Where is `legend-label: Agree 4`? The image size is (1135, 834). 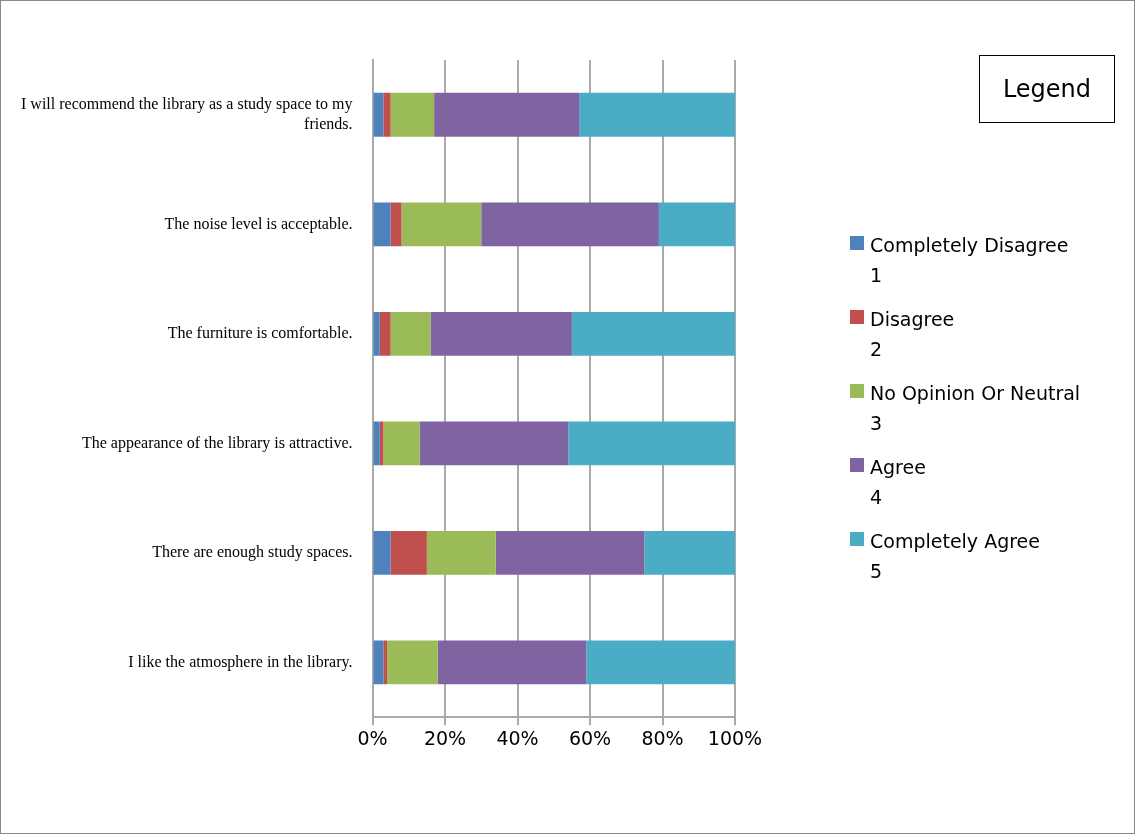 legend-label: Agree 4 is located at coordinates (898, 482).